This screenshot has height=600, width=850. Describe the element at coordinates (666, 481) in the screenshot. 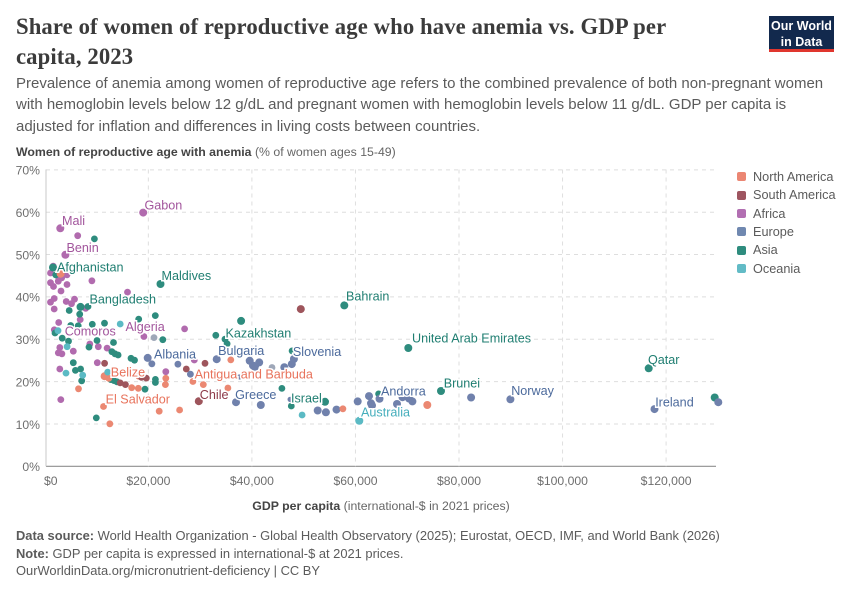

I see `svg-text: $120,000` at that location.